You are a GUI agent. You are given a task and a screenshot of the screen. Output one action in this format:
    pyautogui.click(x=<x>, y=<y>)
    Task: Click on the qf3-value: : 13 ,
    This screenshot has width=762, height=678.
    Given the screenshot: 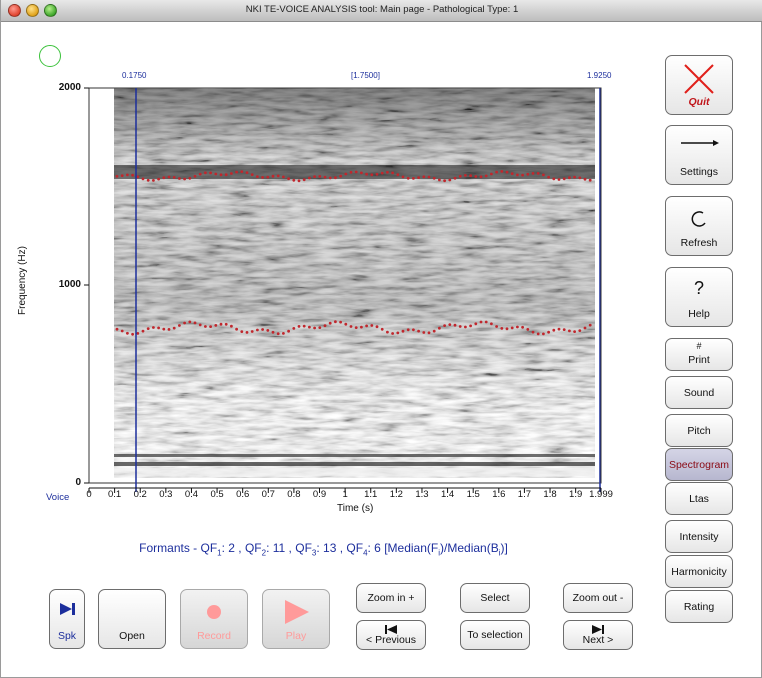 What is the action you would take?
    pyautogui.click(x=331, y=548)
    